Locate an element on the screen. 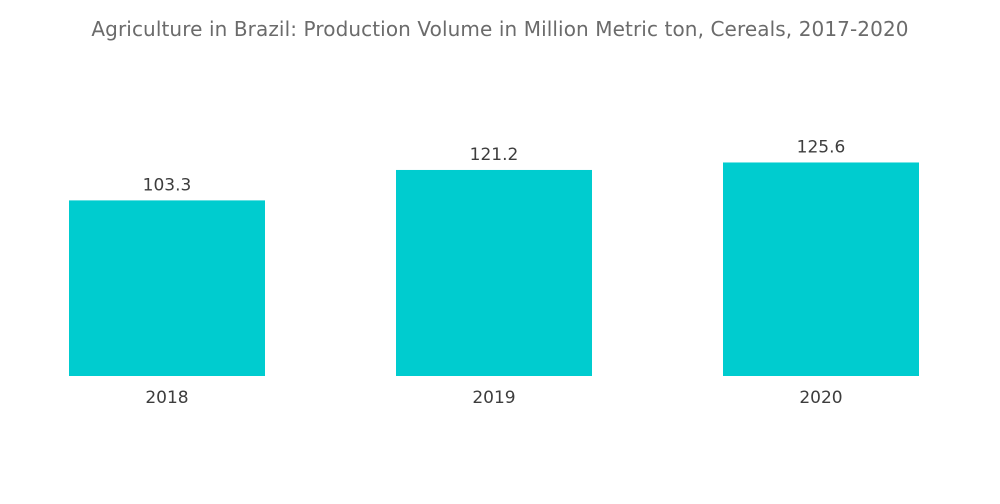  x-tick-label-2019: 2019 is located at coordinates (493, 398).